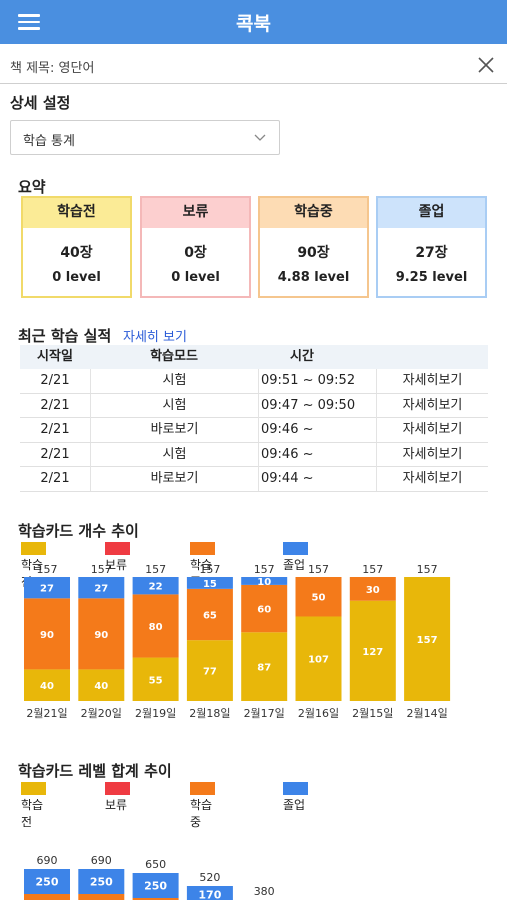 This screenshot has width=507, height=900. I want to click on bar-value-label: 77, so click(210, 672).